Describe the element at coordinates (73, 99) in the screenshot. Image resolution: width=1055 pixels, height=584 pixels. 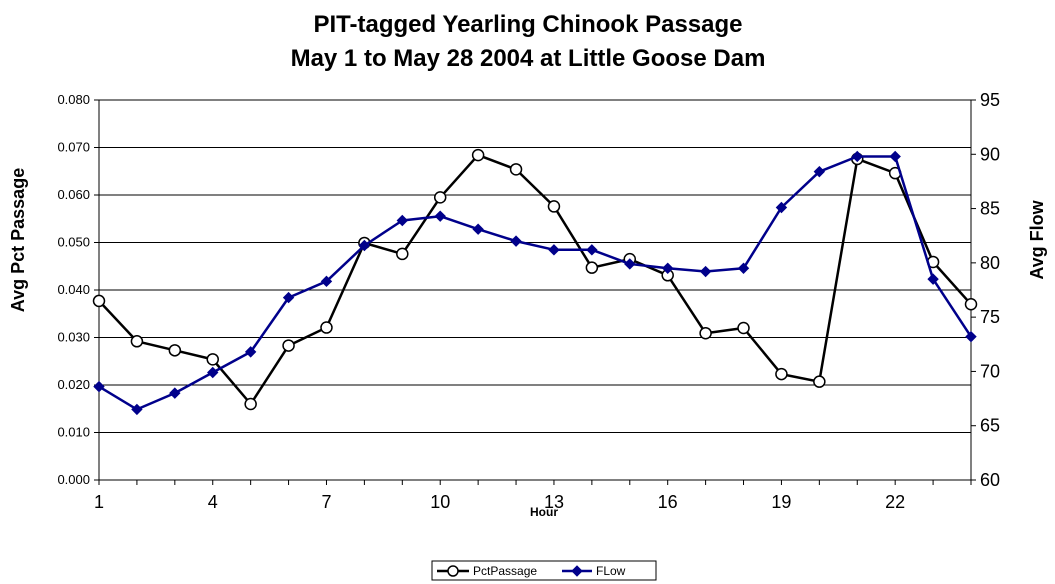
I see `y-tick-label: 0.080` at that location.